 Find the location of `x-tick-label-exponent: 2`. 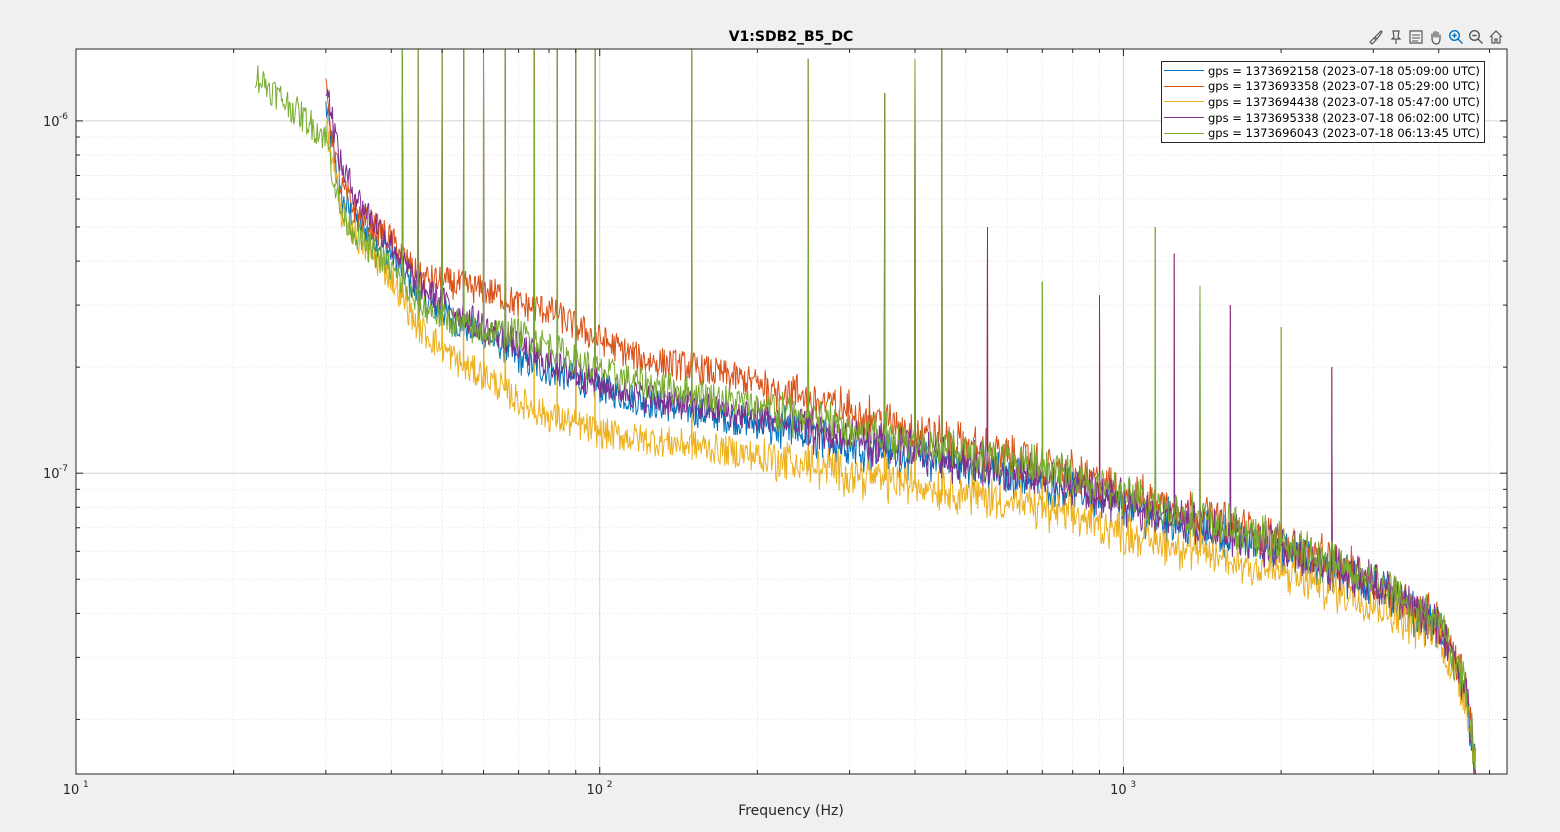

x-tick-label-exponent: 2 is located at coordinates (610, 785).